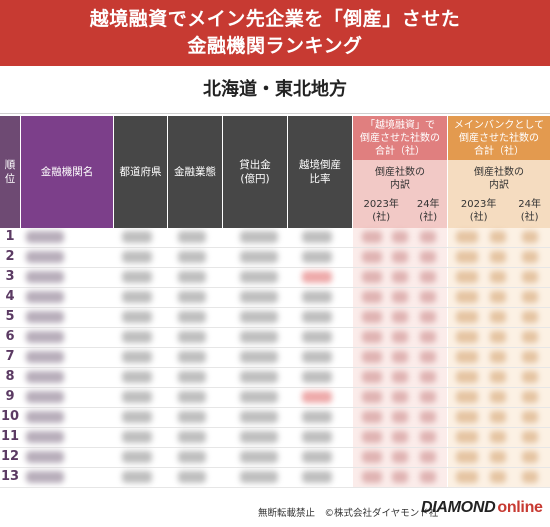 Image resolution: width=550 pixels, height=527 pixels. I want to click on rank-number: 12, so click(10, 456).